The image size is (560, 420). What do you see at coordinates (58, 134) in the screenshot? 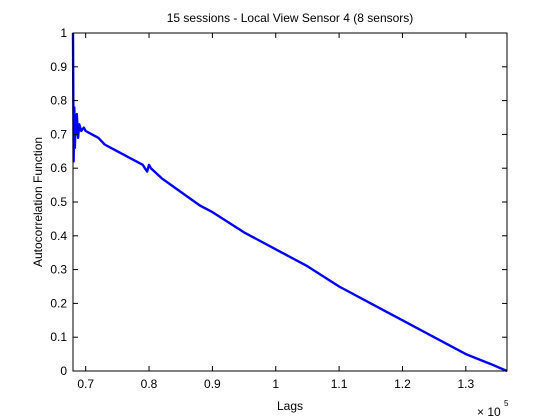
I see `y-tick-label: 0.7` at bounding box center [58, 134].